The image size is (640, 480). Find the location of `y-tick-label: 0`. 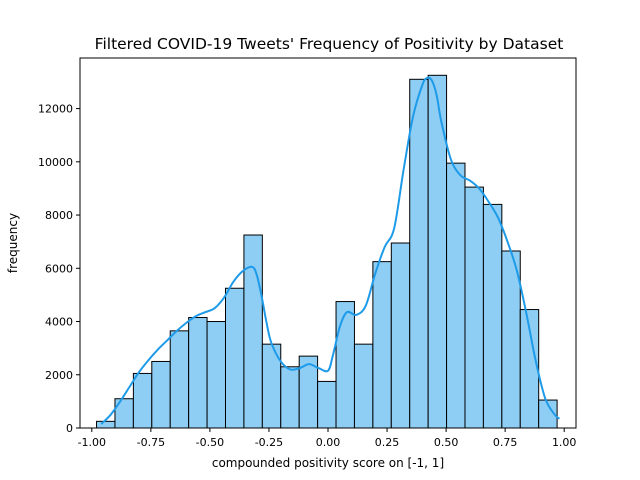

y-tick-label: 0 is located at coordinates (69, 428).